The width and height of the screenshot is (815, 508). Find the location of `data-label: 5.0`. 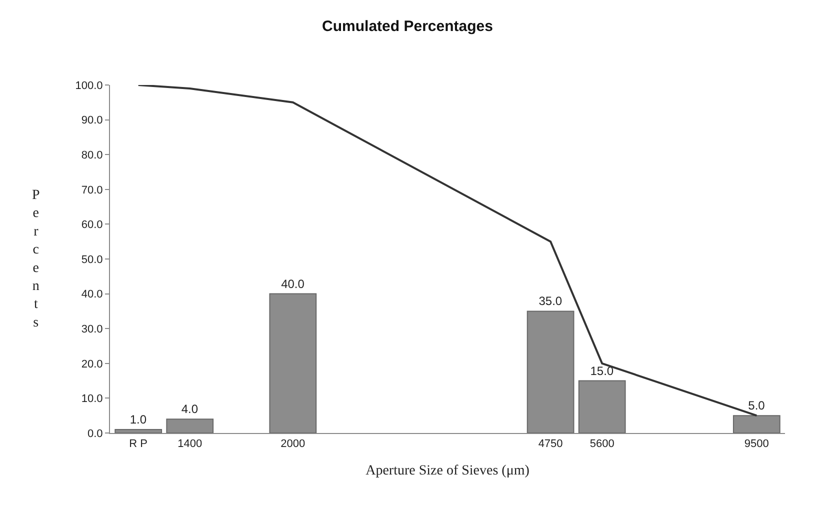

data-label: 5.0 is located at coordinates (757, 405).